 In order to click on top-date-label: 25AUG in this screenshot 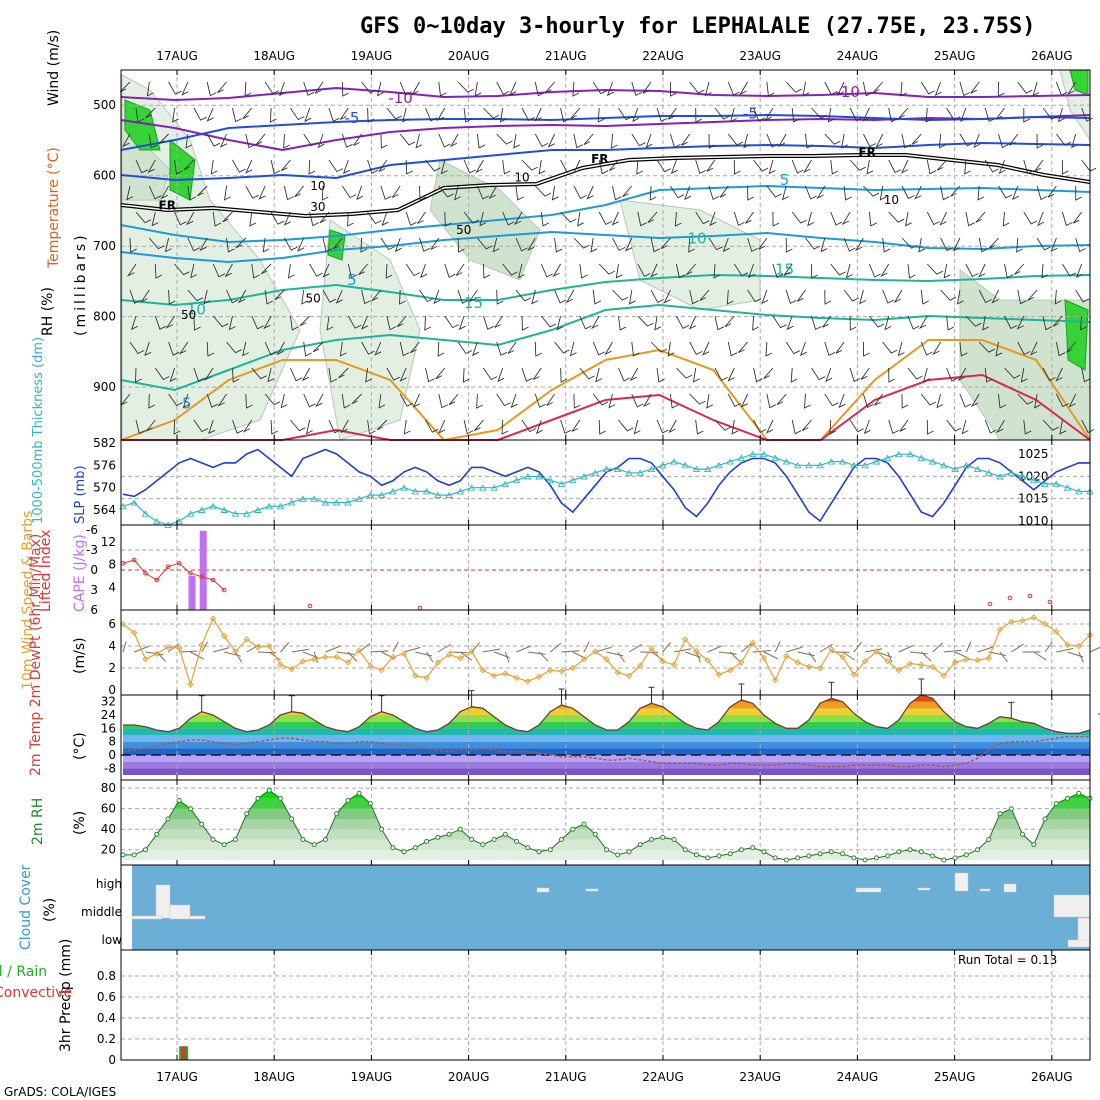, I will do `click(955, 56)`.